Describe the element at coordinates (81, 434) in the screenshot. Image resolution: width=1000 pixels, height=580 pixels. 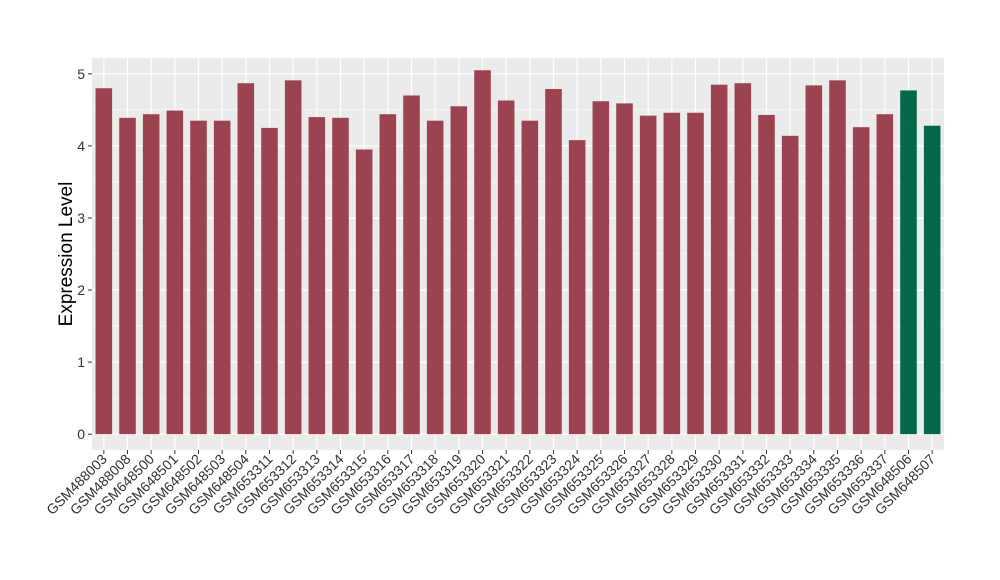
I see `y-tick-label: 0` at that location.